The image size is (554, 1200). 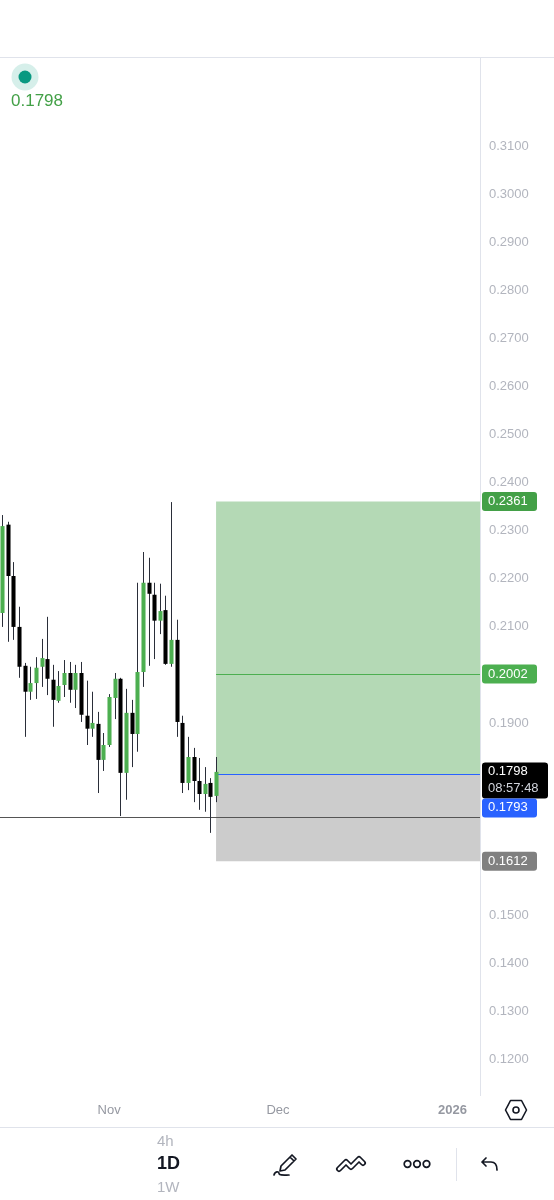 What do you see at coordinates (166, 1141) in the screenshot?
I see `text: 4h` at bounding box center [166, 1141].